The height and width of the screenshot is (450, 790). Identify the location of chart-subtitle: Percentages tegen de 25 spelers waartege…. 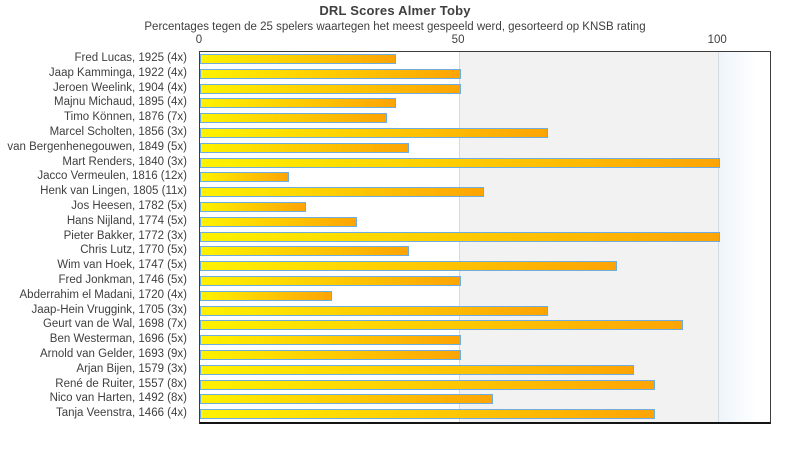
(395, 27).